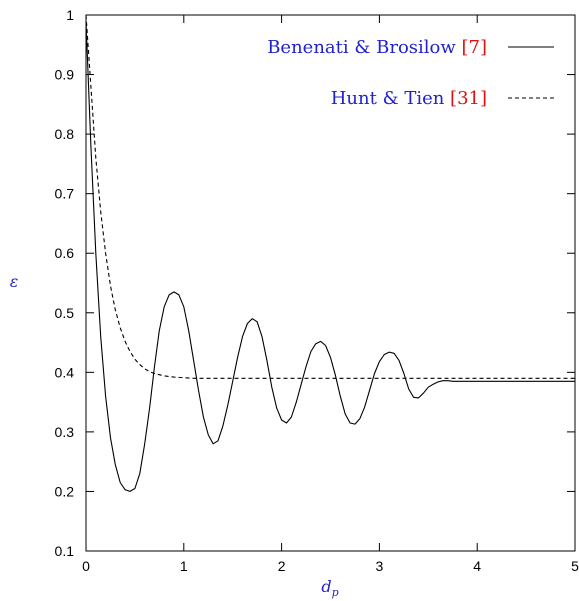 This screenshot has height=601, width=579. What do you see at coordinates (65, 194) in the screenshot?
I see `y-tick-label: 0.7` at bounding box center [65, 194].